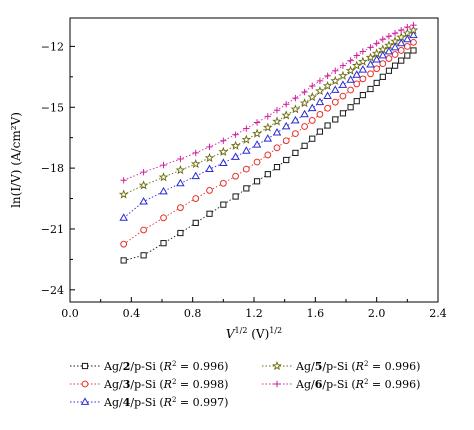  I want to click on y-tick-label: −15, so click(52, 107).